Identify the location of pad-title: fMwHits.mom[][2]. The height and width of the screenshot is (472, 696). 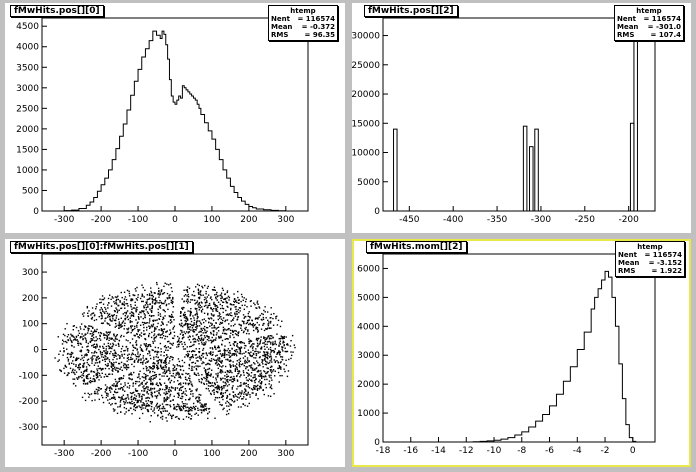
(416, 247).